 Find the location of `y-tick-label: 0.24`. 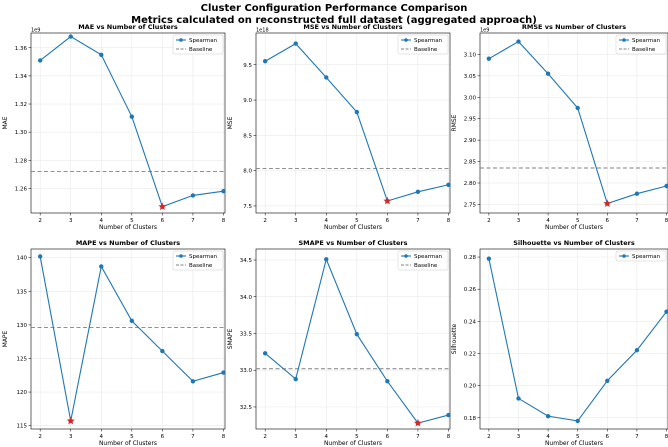

y-tick-label: 0.24 is located at coordinates (470, 322).